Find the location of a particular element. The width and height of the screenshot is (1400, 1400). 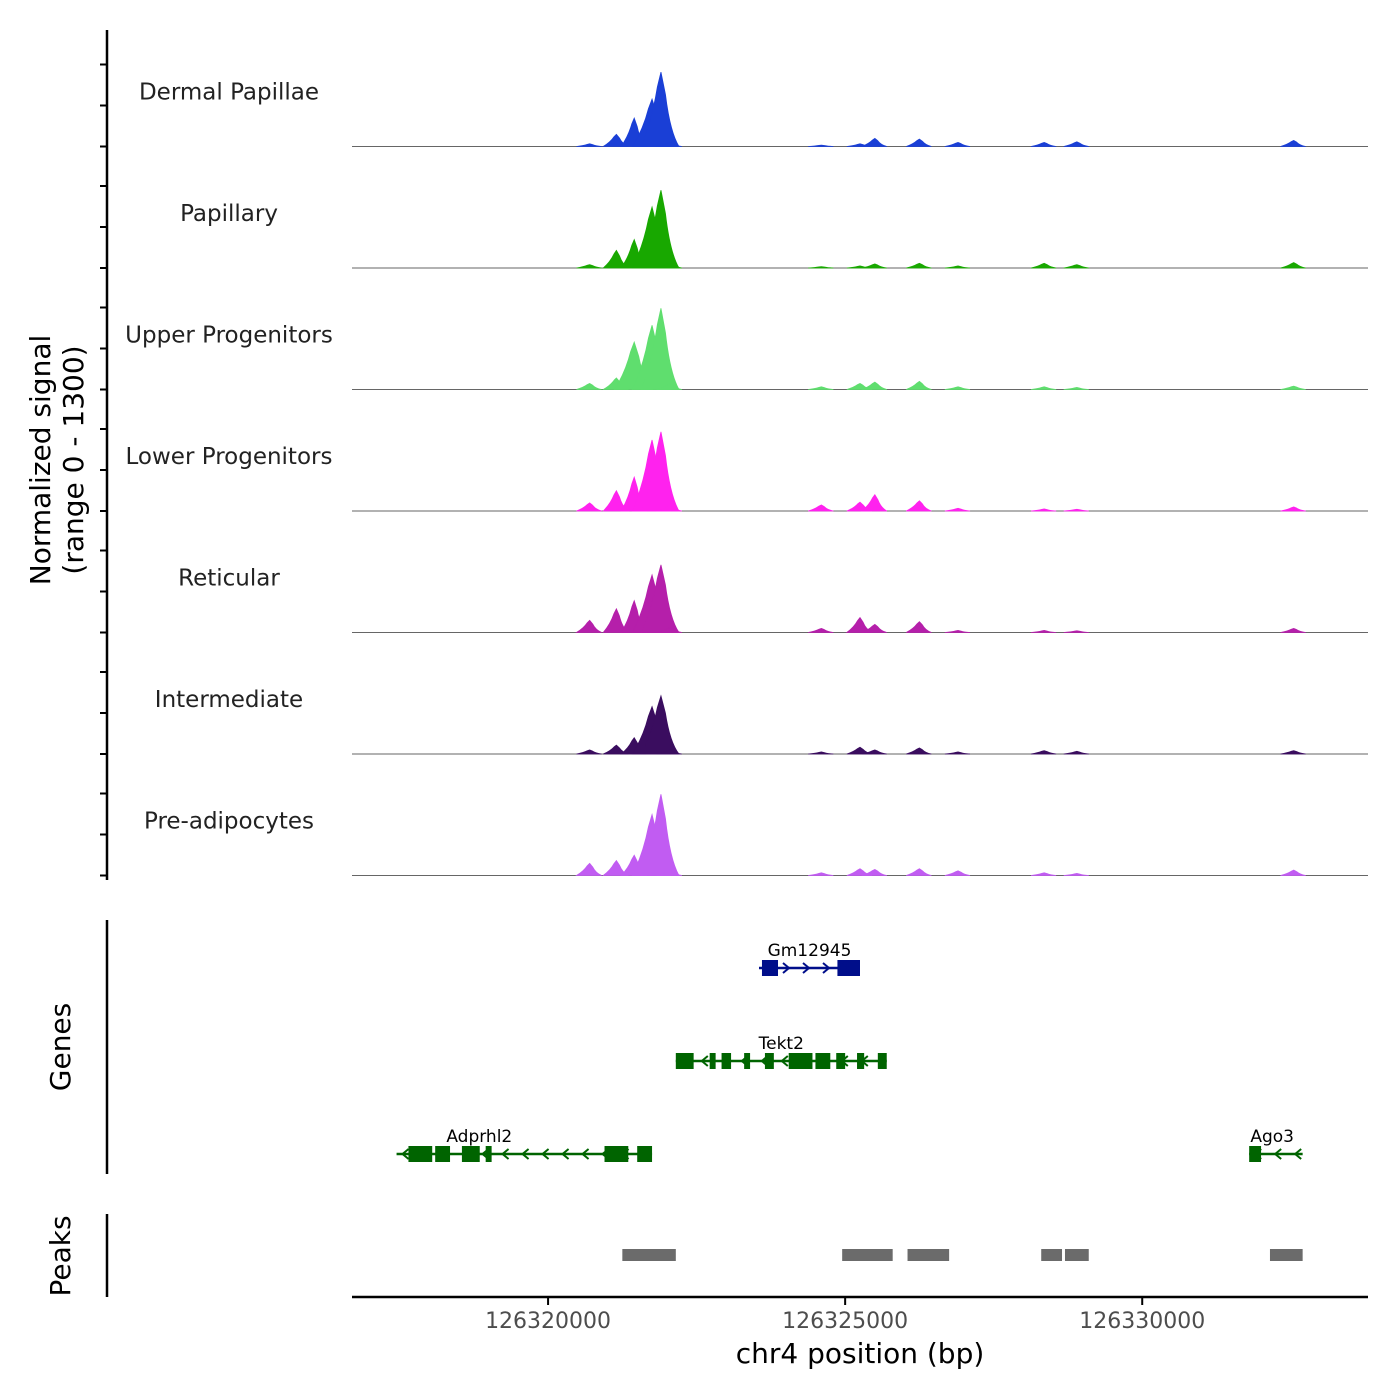

genes-panel-title: Genes is located at coordinates (60, 1047).